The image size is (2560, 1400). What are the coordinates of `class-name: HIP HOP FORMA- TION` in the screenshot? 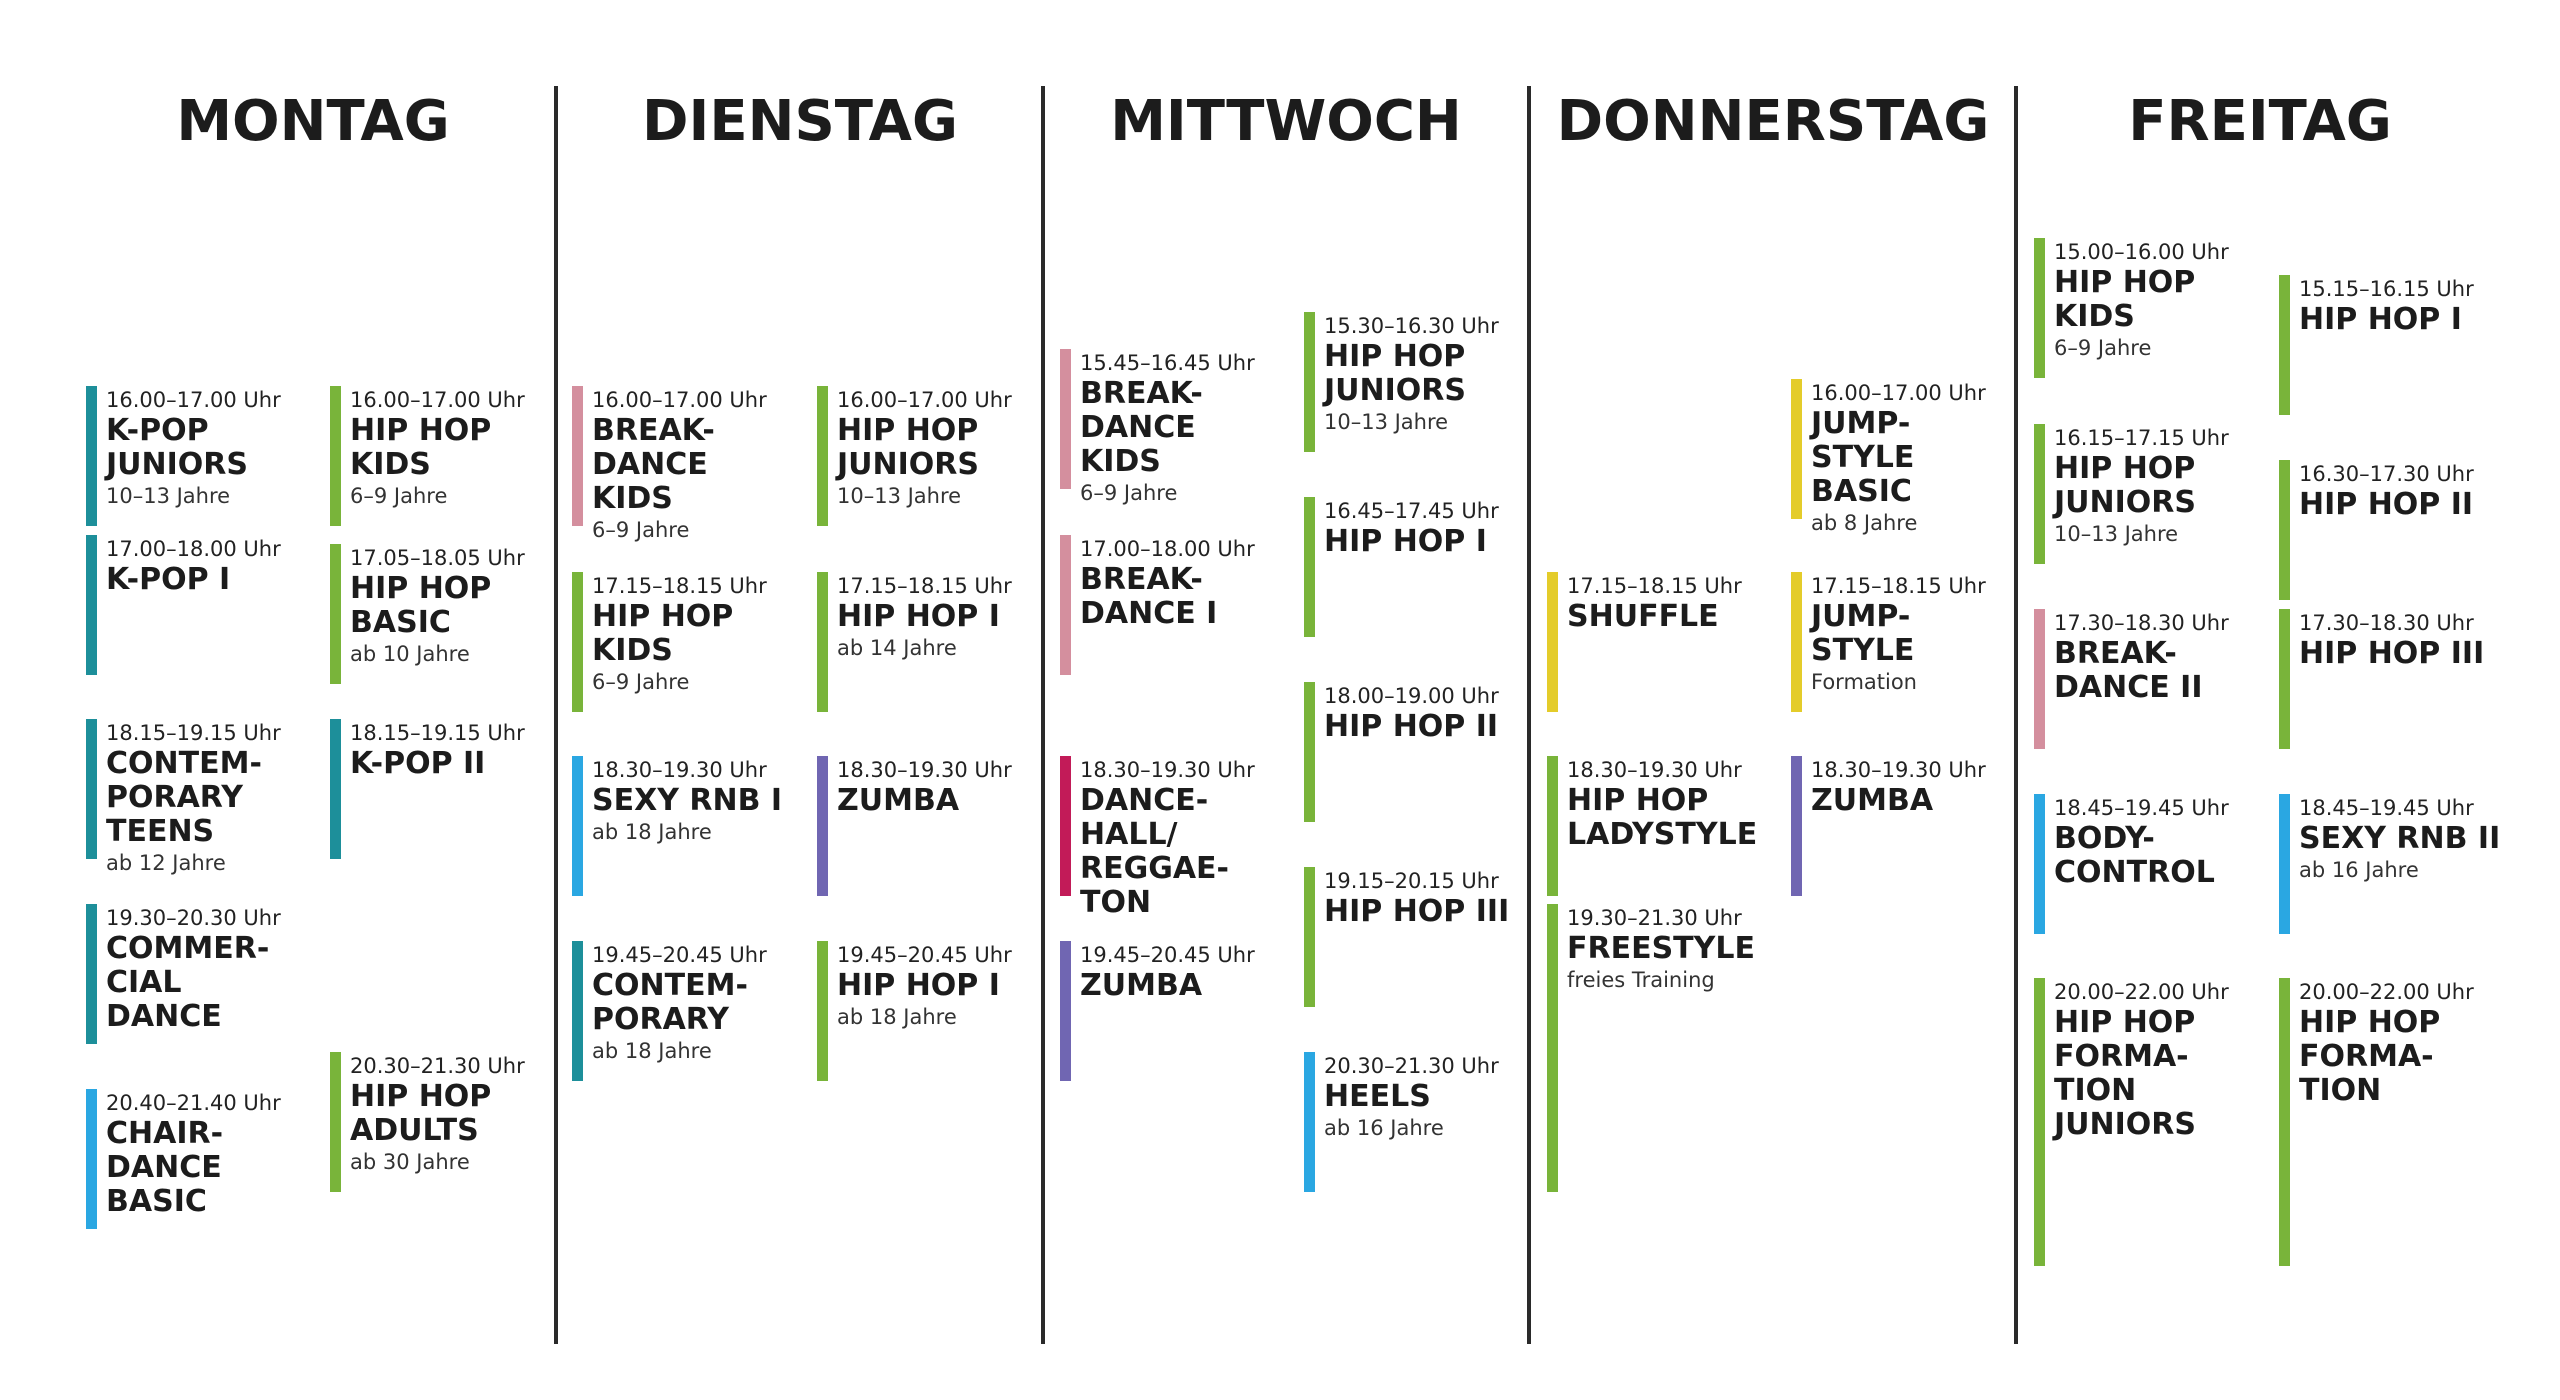 It's located at (2370, 1056).